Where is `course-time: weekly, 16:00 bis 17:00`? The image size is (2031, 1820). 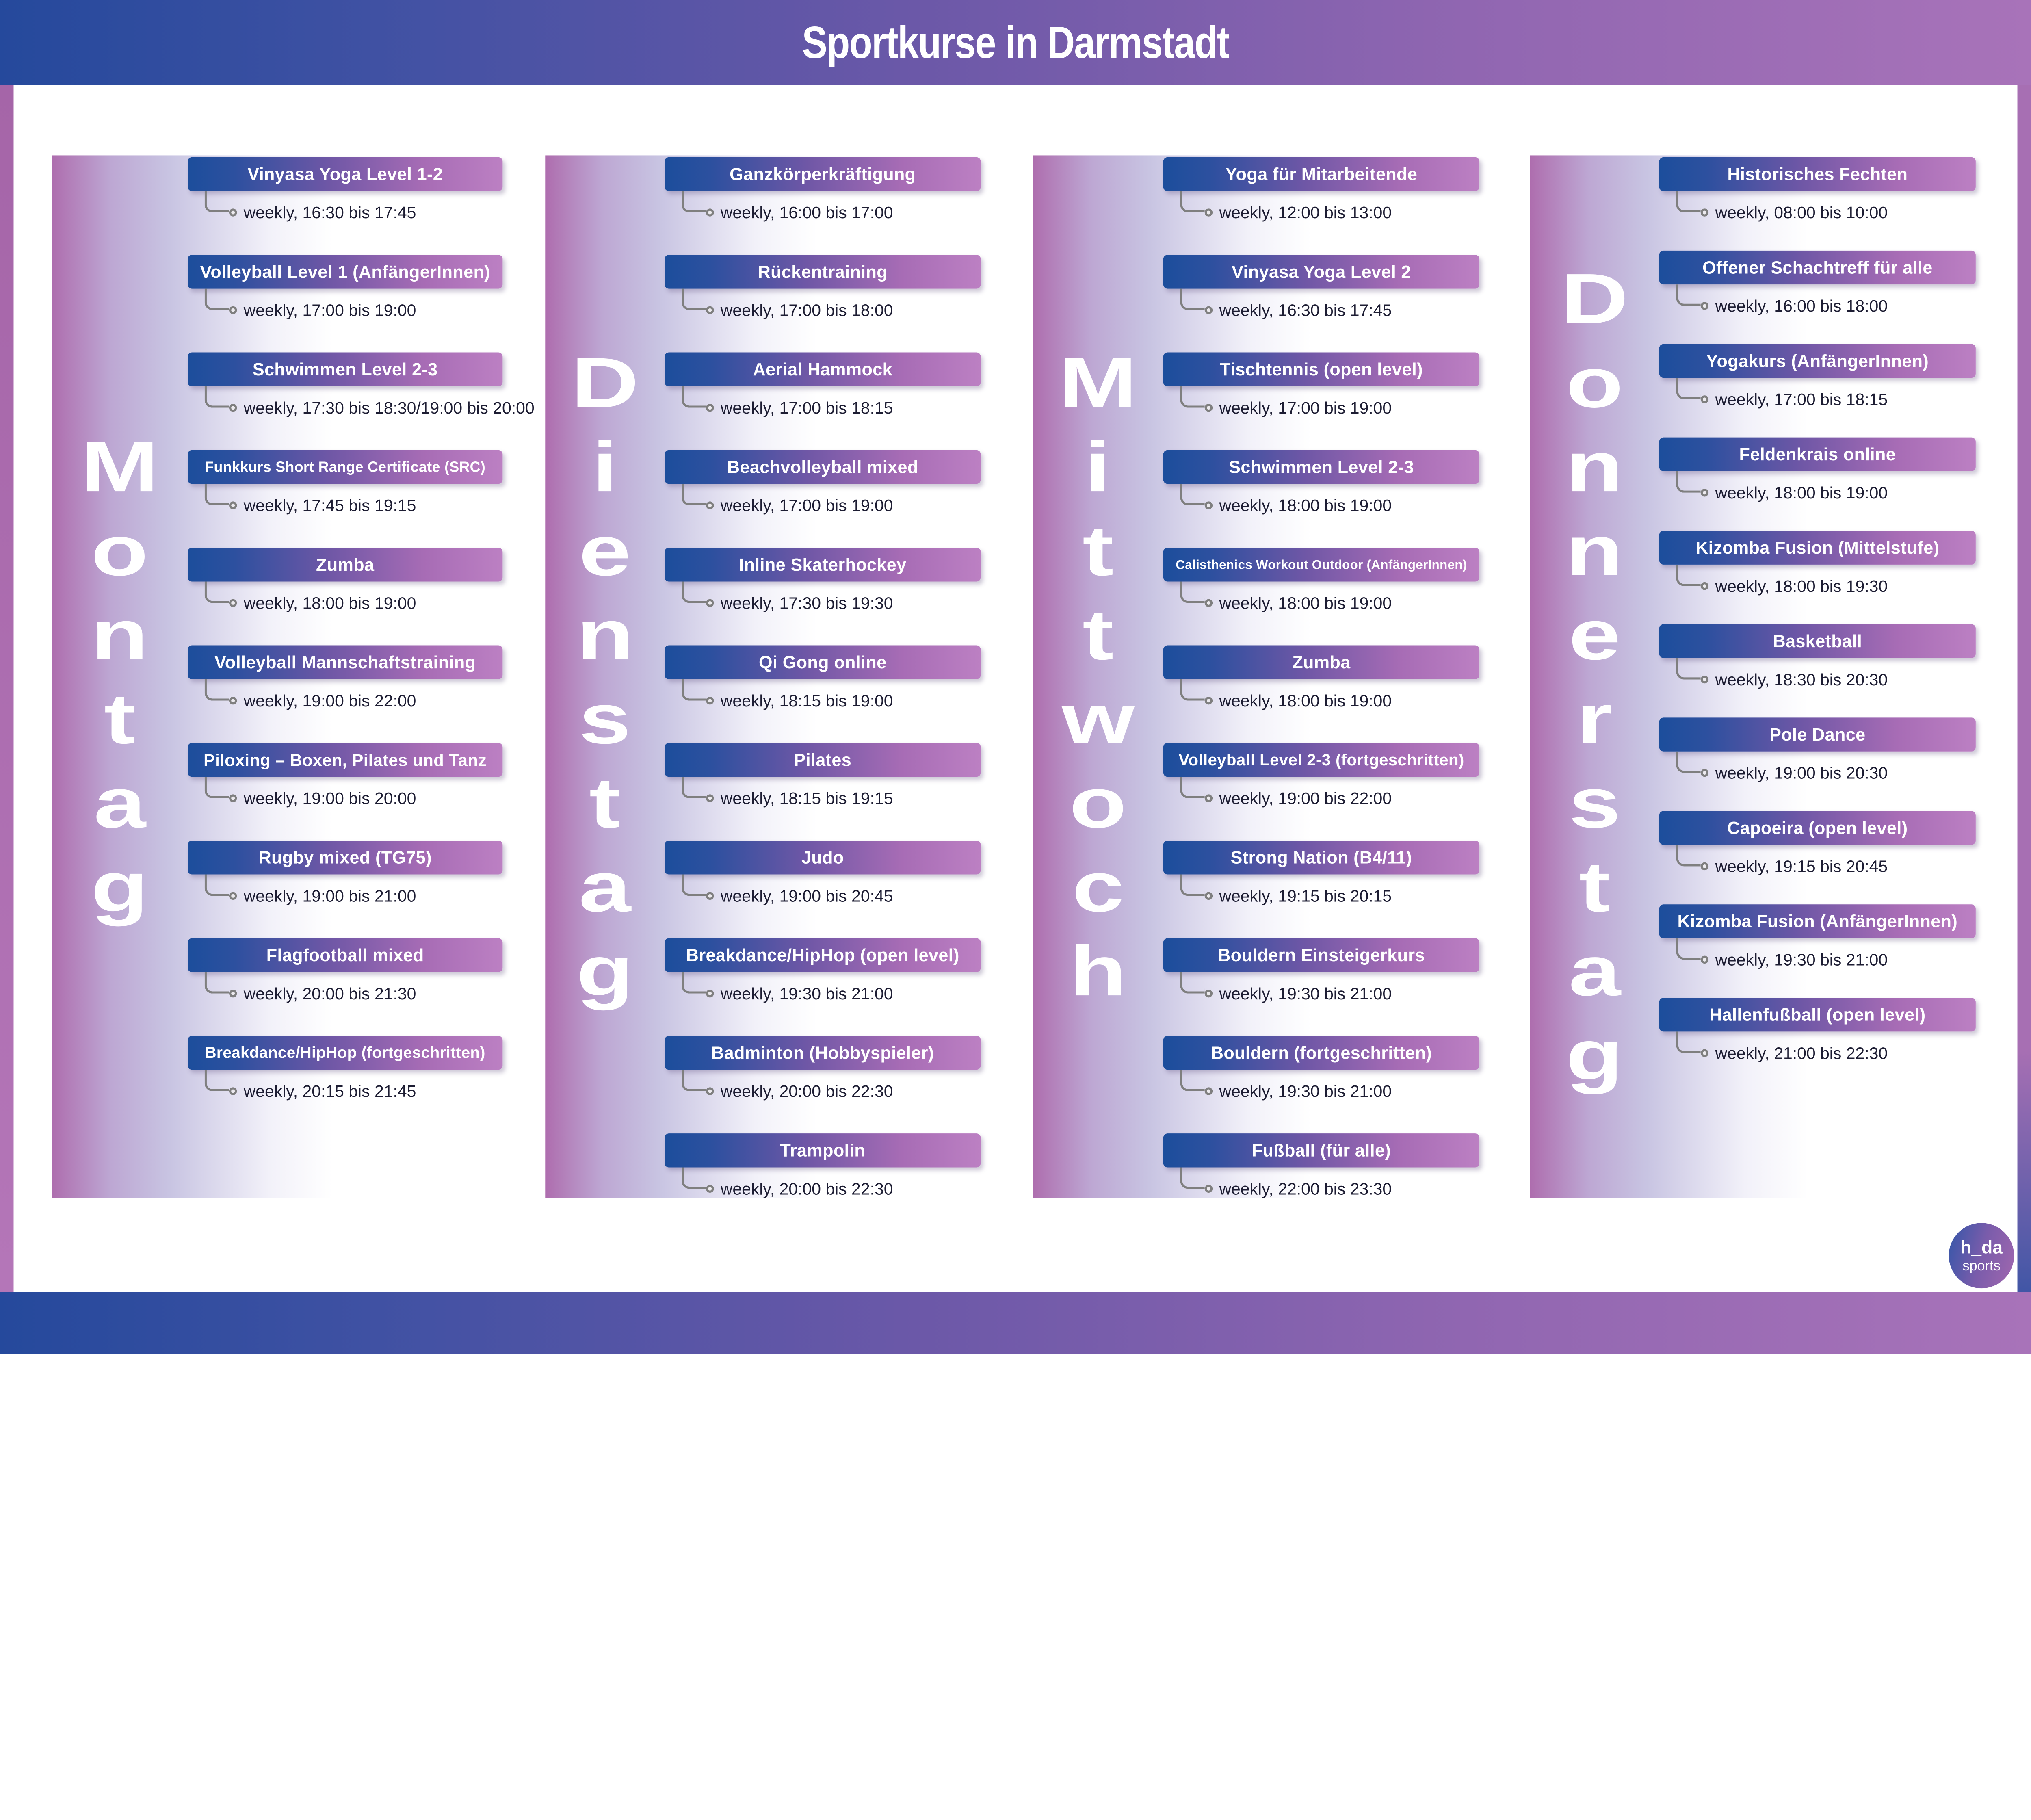 course-time: weekly, 16:00 bis 17:00 is located at coordinates (806, 212).